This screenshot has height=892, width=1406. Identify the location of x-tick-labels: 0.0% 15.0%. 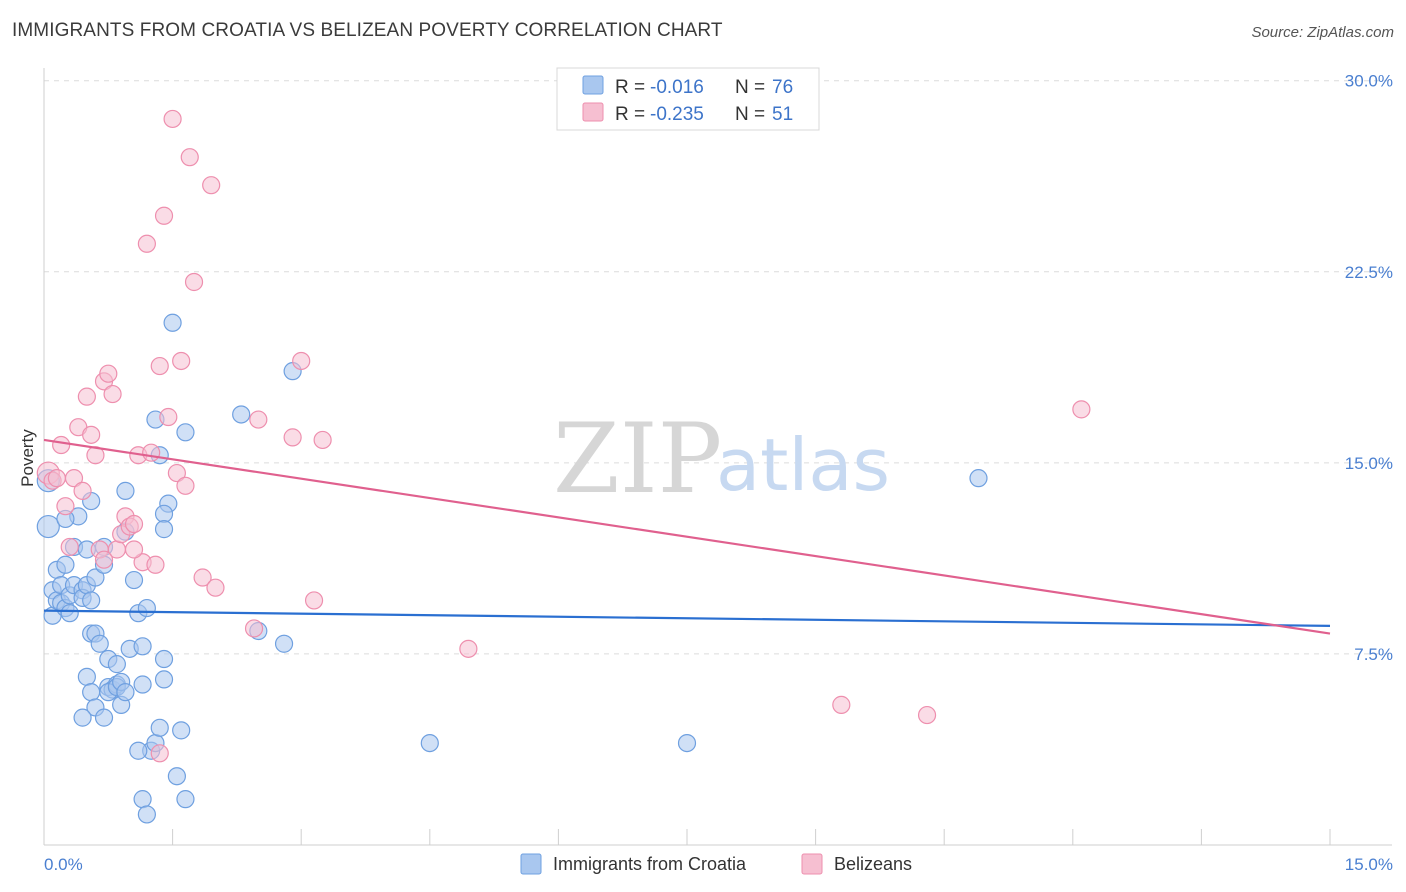
(718, 864).